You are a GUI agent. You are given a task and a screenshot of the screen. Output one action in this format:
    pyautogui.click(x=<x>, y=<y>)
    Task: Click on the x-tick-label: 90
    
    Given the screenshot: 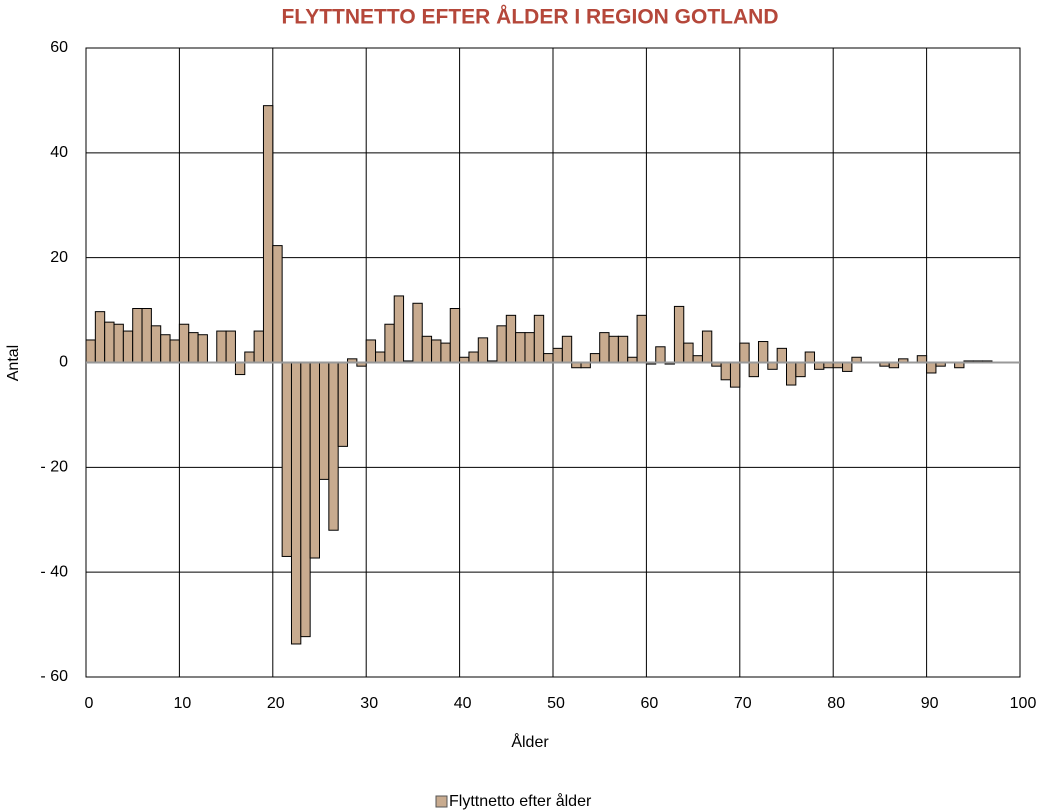 What is the action you would take?
    pyautogui.click(x=930, y=703)
    